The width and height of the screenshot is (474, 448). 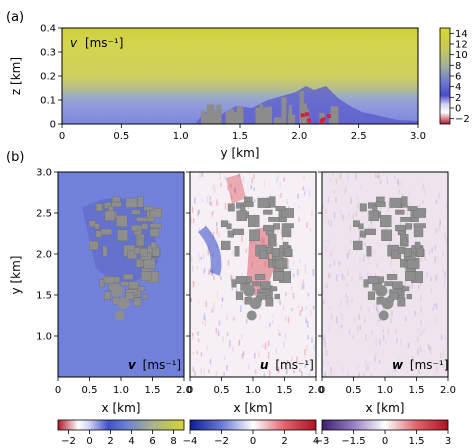 I want to click on panel-b-ylabel: y [km], so click(x=16, y=275).